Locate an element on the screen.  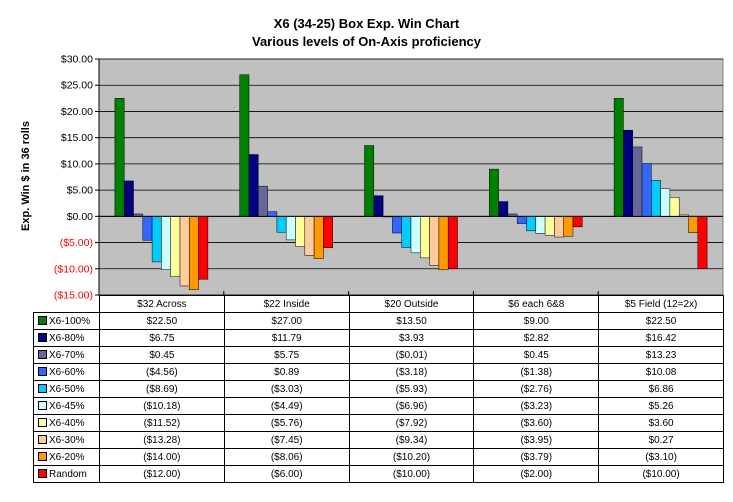
data-cell: ($8.69) is located at coordinates (162, 389).